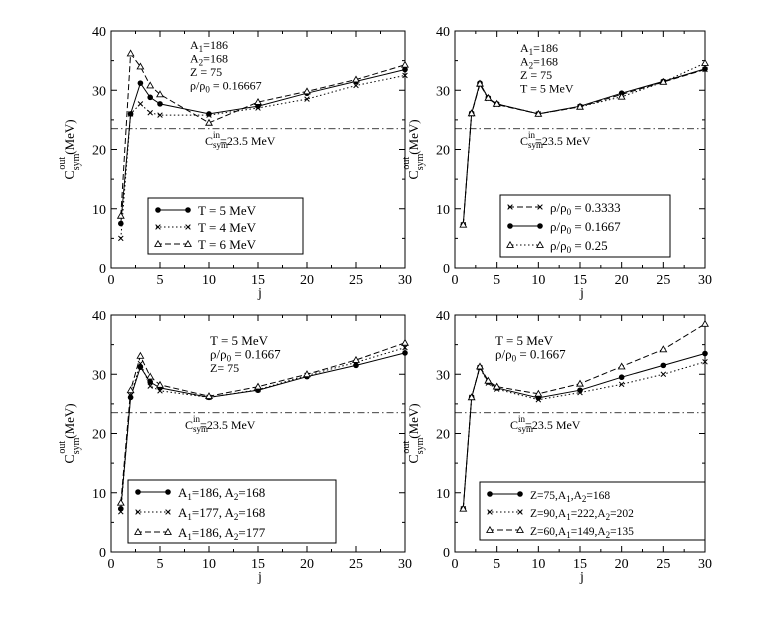 The width and height of the screenshot is (761, 623). I want to click on legend-label: Z=90,A1=222,A2=202, so click(582, 515).